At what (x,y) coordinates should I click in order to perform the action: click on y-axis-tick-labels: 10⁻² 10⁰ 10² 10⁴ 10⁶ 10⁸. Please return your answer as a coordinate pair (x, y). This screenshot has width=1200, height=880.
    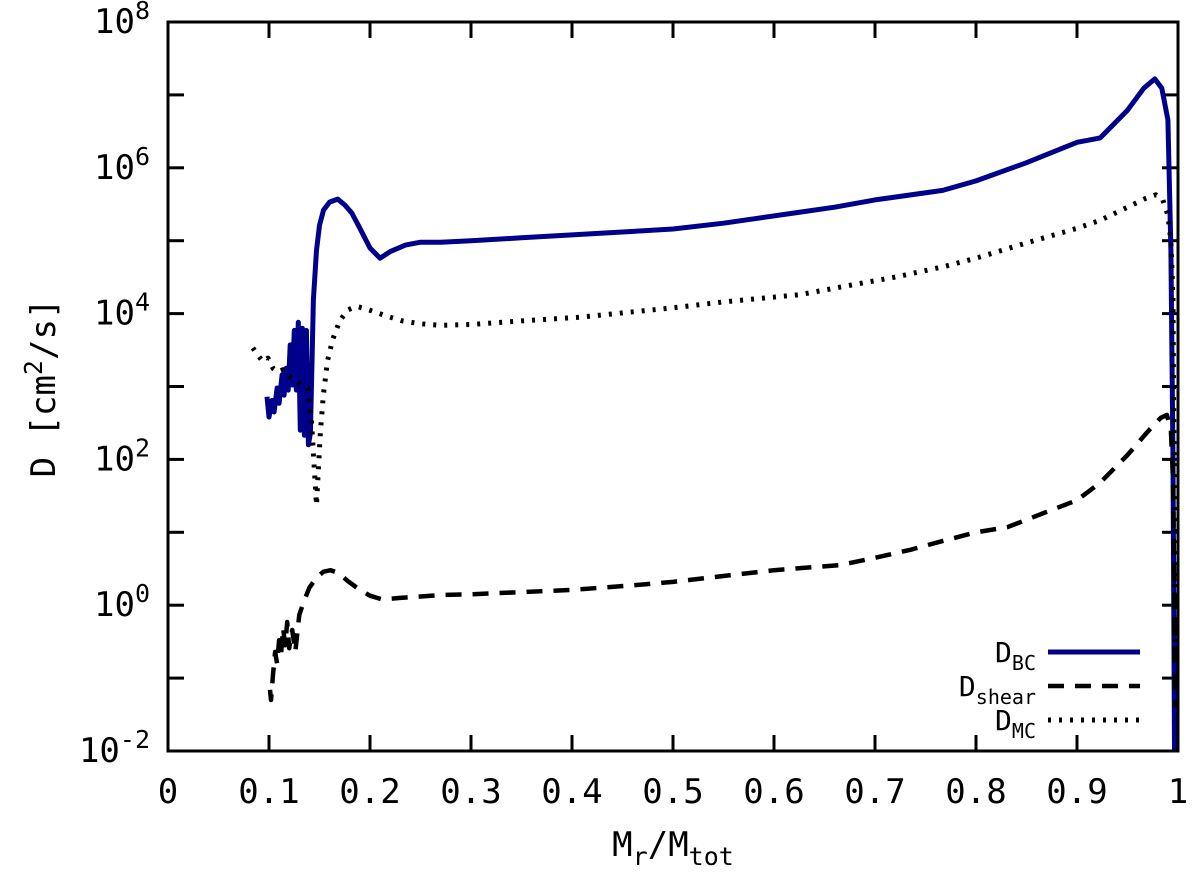
    Looking at the image, I should click on (114, 385).